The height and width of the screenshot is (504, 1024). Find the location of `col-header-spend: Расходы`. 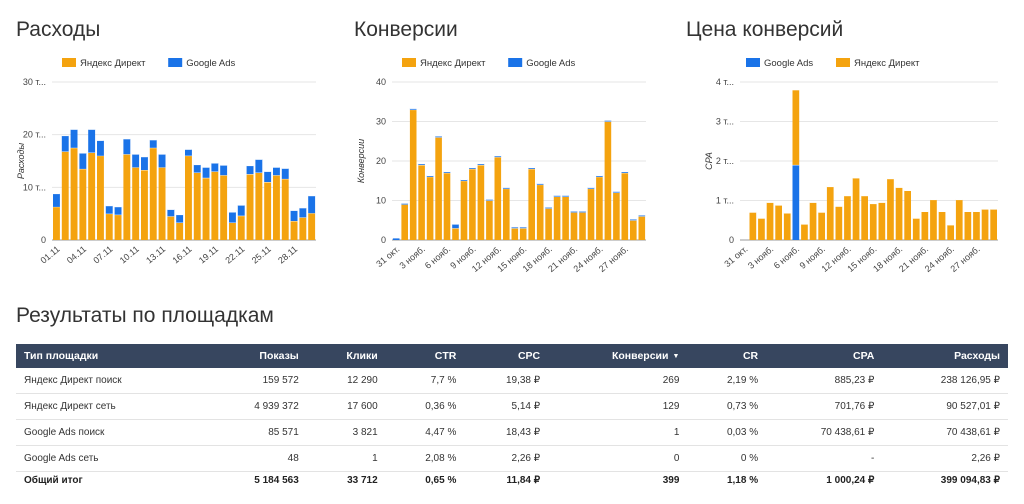

col-header-spend: Расходы is located at coordinates (945, 356).